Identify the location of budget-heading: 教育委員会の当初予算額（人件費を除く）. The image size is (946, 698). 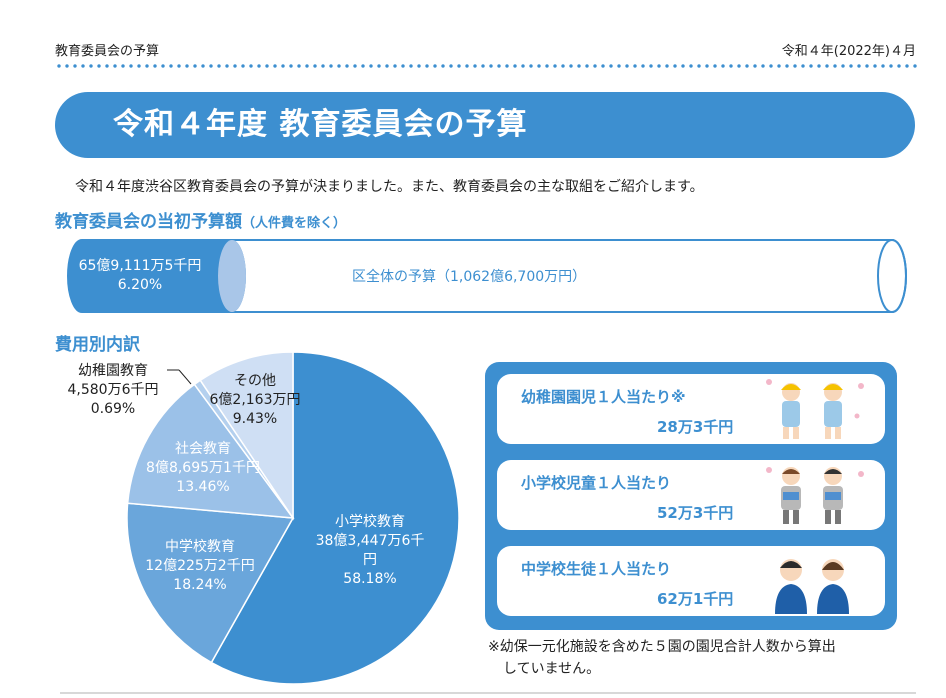
(200, 219).